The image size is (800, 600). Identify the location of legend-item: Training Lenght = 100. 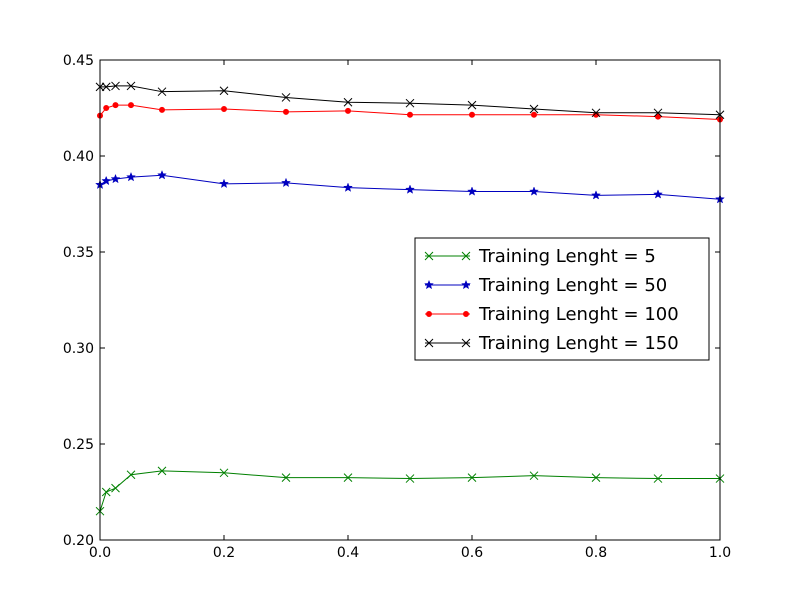
(552, 314).